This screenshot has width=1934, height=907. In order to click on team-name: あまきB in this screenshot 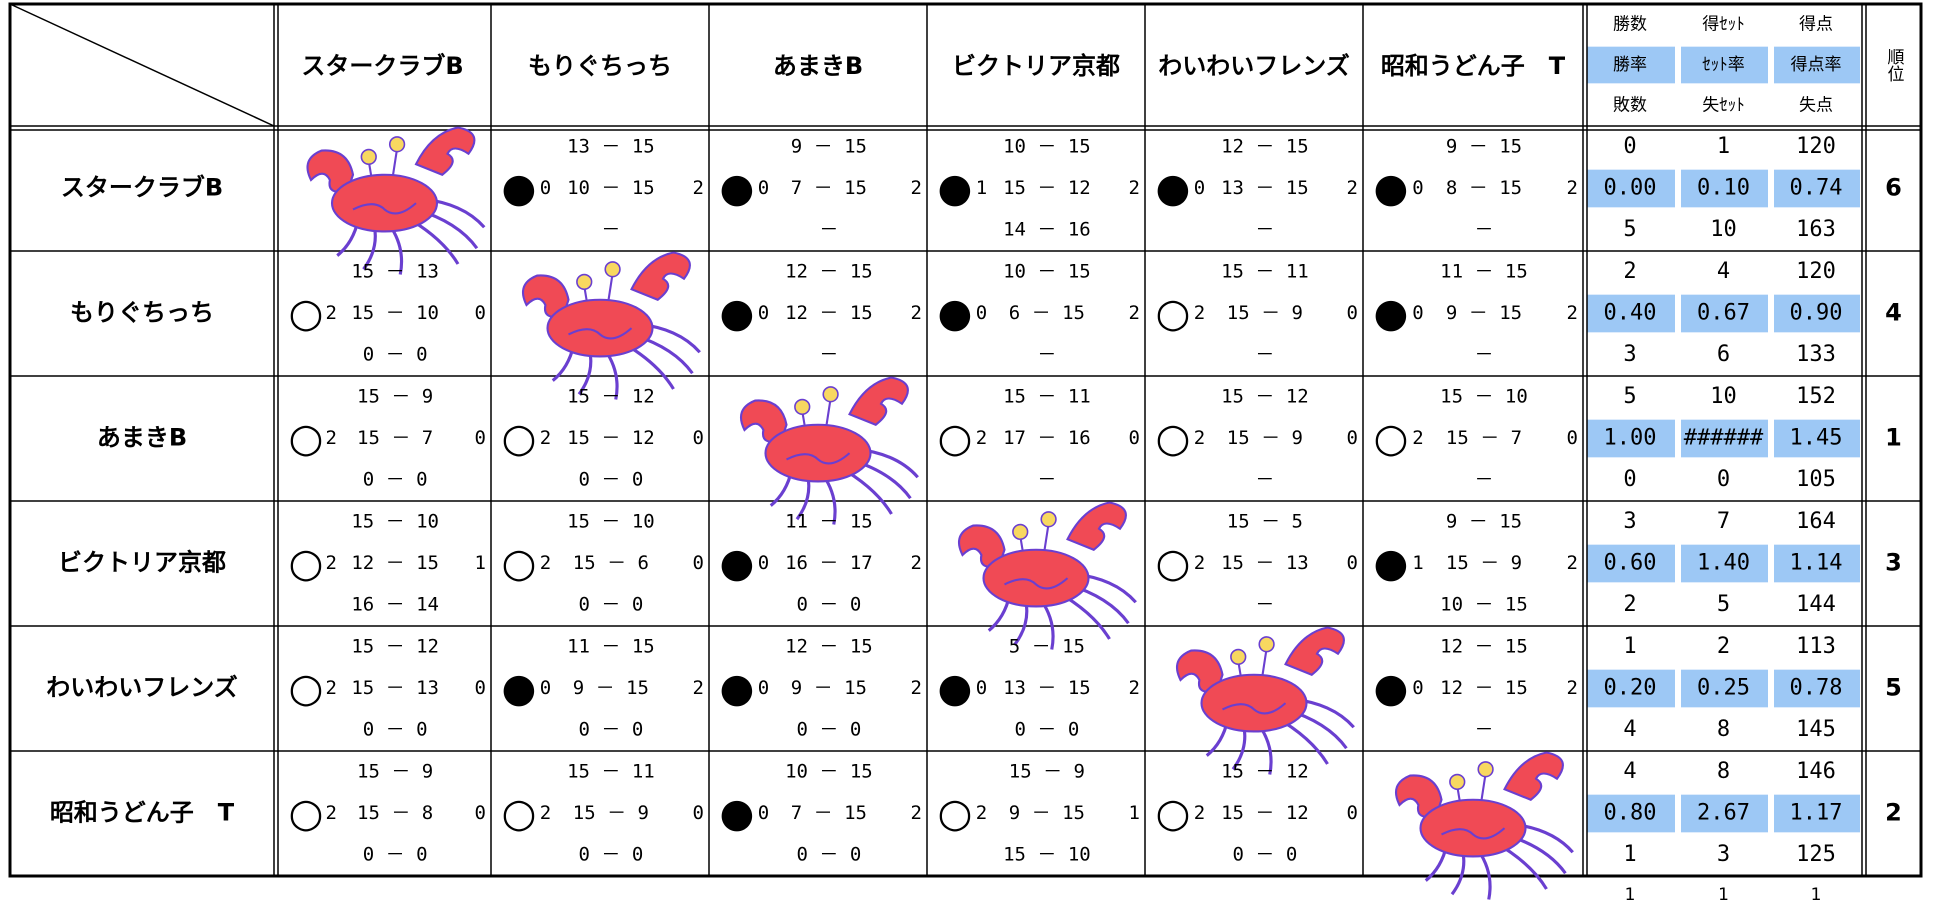, I will do `click(142, 438)`.